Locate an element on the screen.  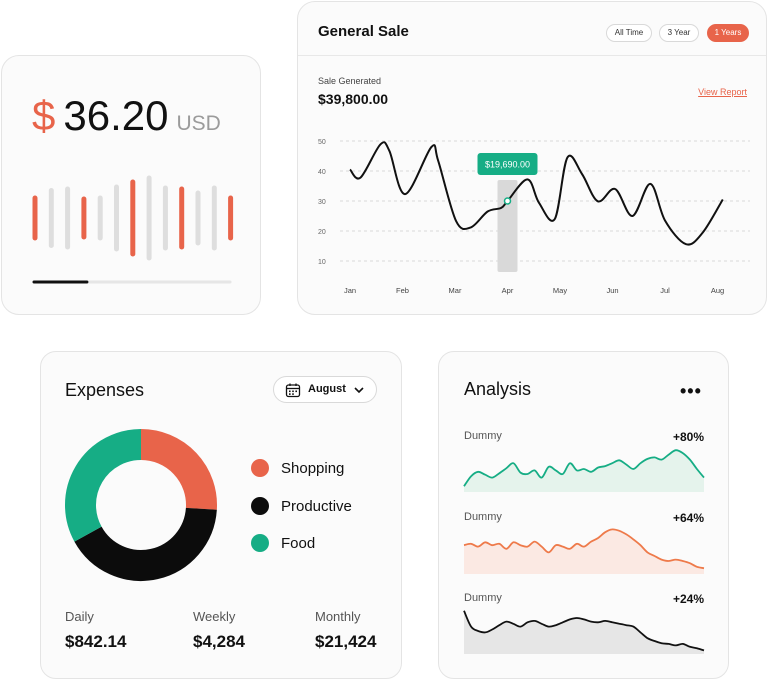
legend-label: Food is located at coordinates (298, 543).